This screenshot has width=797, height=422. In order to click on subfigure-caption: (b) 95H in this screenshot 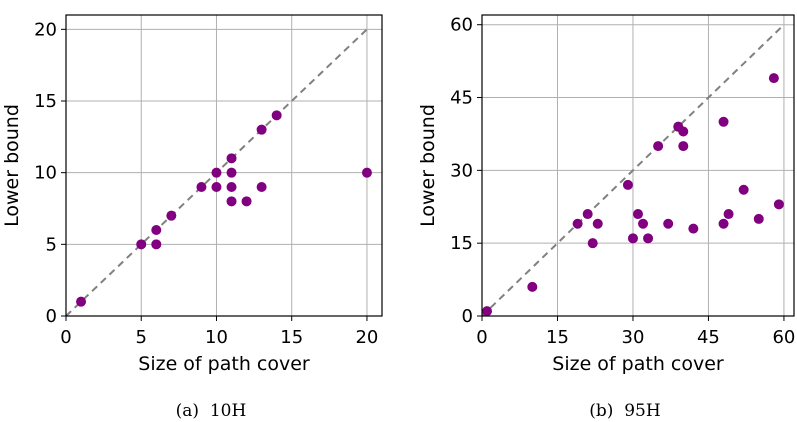, I will do `click(624, 411)`.